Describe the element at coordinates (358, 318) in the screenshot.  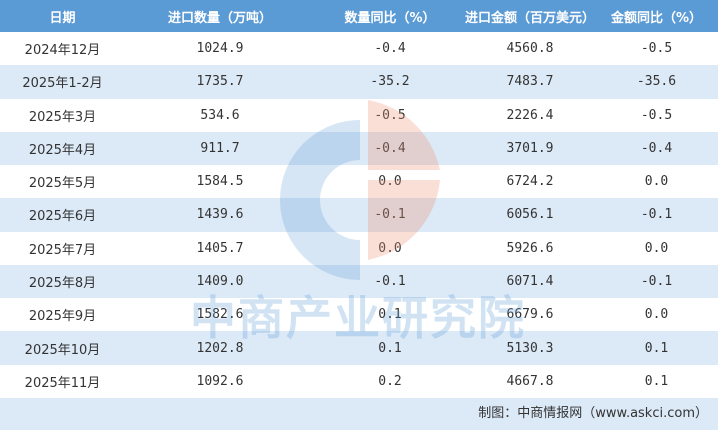
I see `watermark-text: 中商产业研究院` at that location.